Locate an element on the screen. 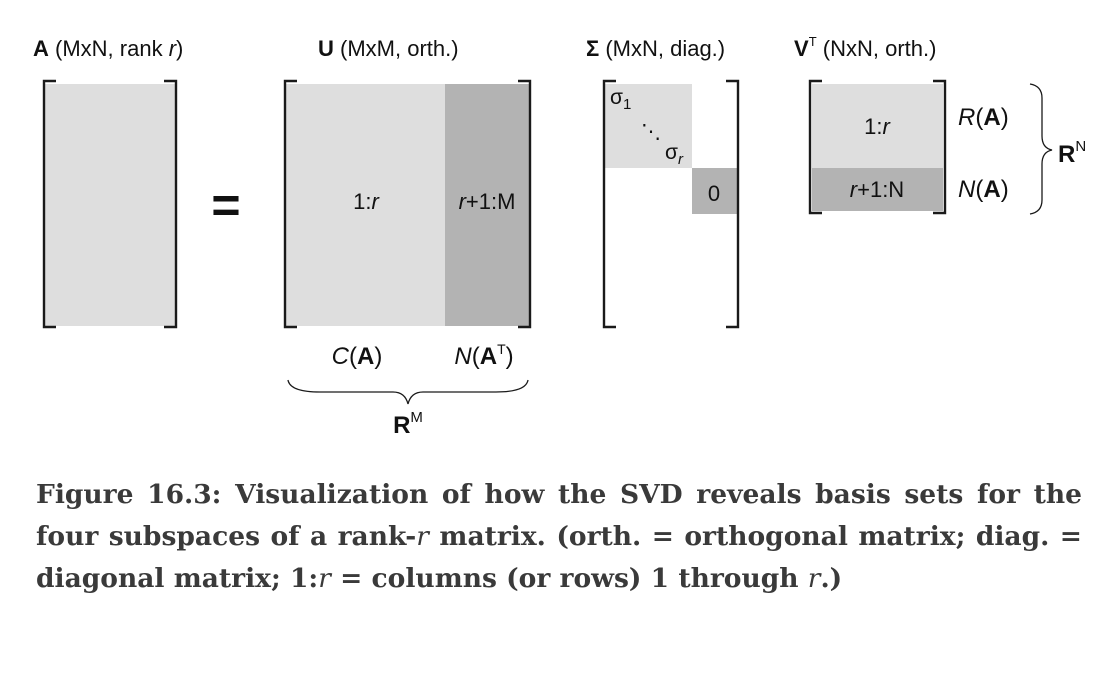 Image resolution: width=1114 pixels, height=678 pixels. matrix-u-right-bracket is located at coordinates (525, 204).